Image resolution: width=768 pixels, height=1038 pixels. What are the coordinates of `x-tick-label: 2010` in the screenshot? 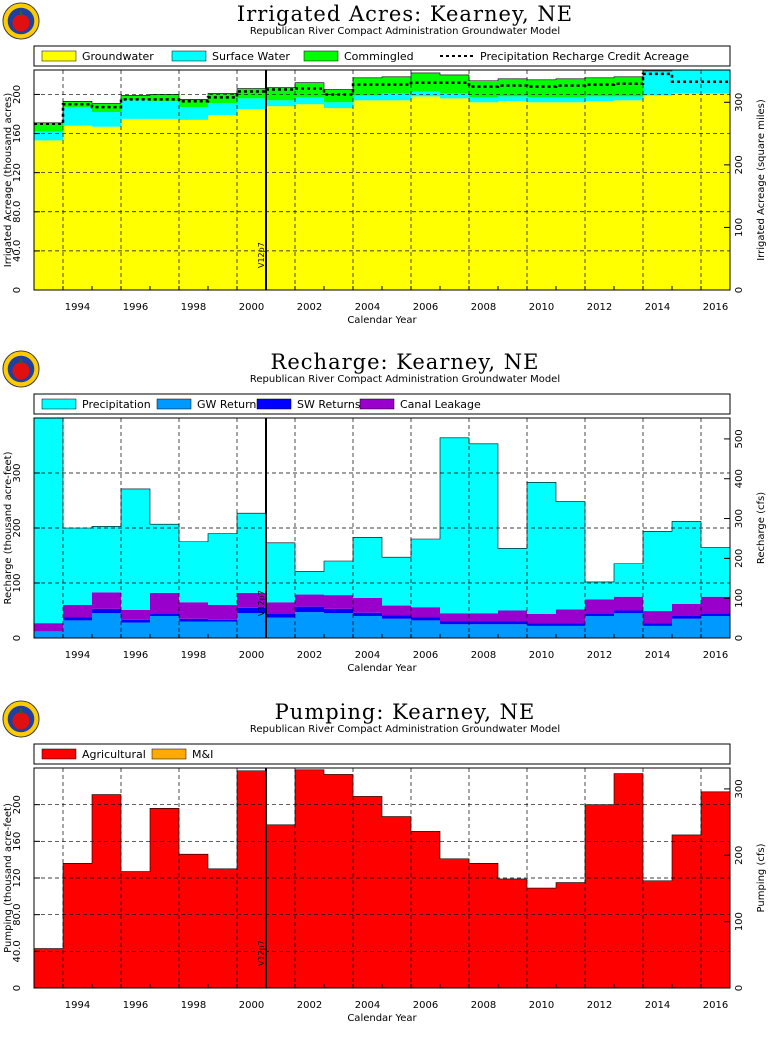 It's located at (541, 655).